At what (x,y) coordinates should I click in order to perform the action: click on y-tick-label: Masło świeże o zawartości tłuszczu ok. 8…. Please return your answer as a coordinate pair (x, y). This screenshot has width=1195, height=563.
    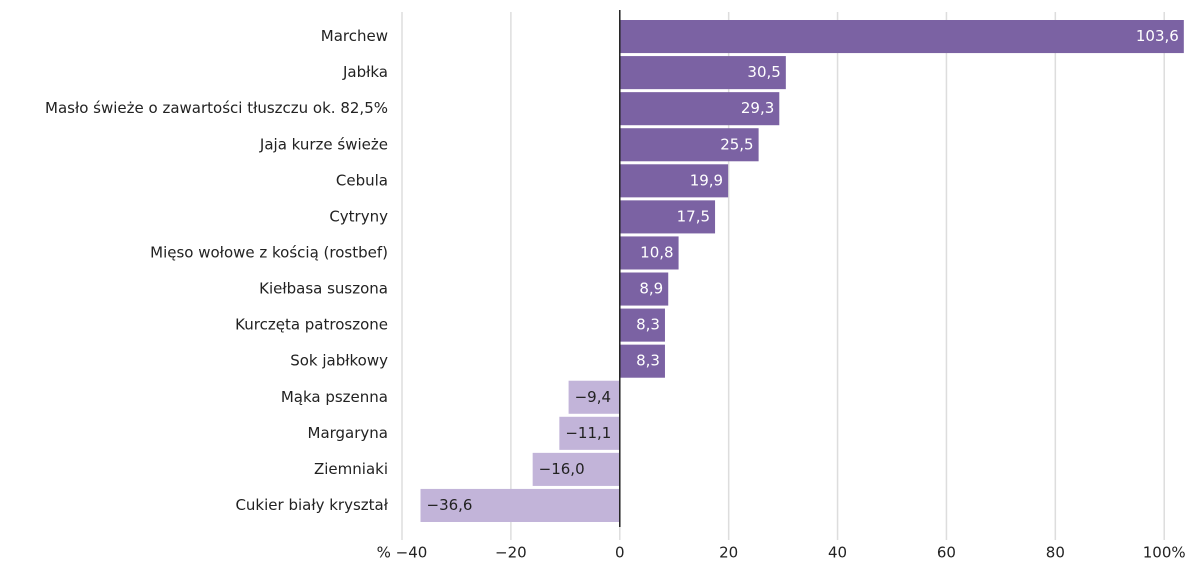
    Looking at the image, I should click on (216, 108).